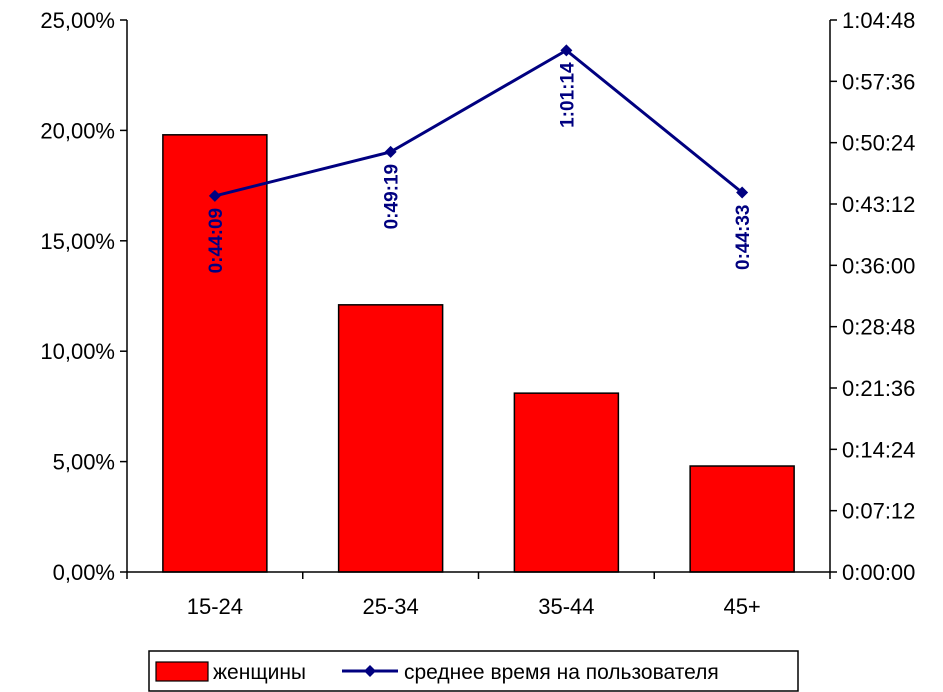 The width and height of the screenshot is (943, 692). Describe the element at coordinates (259, 672) in the screenshot. I see `legend-label-bar: женщины` at that location.